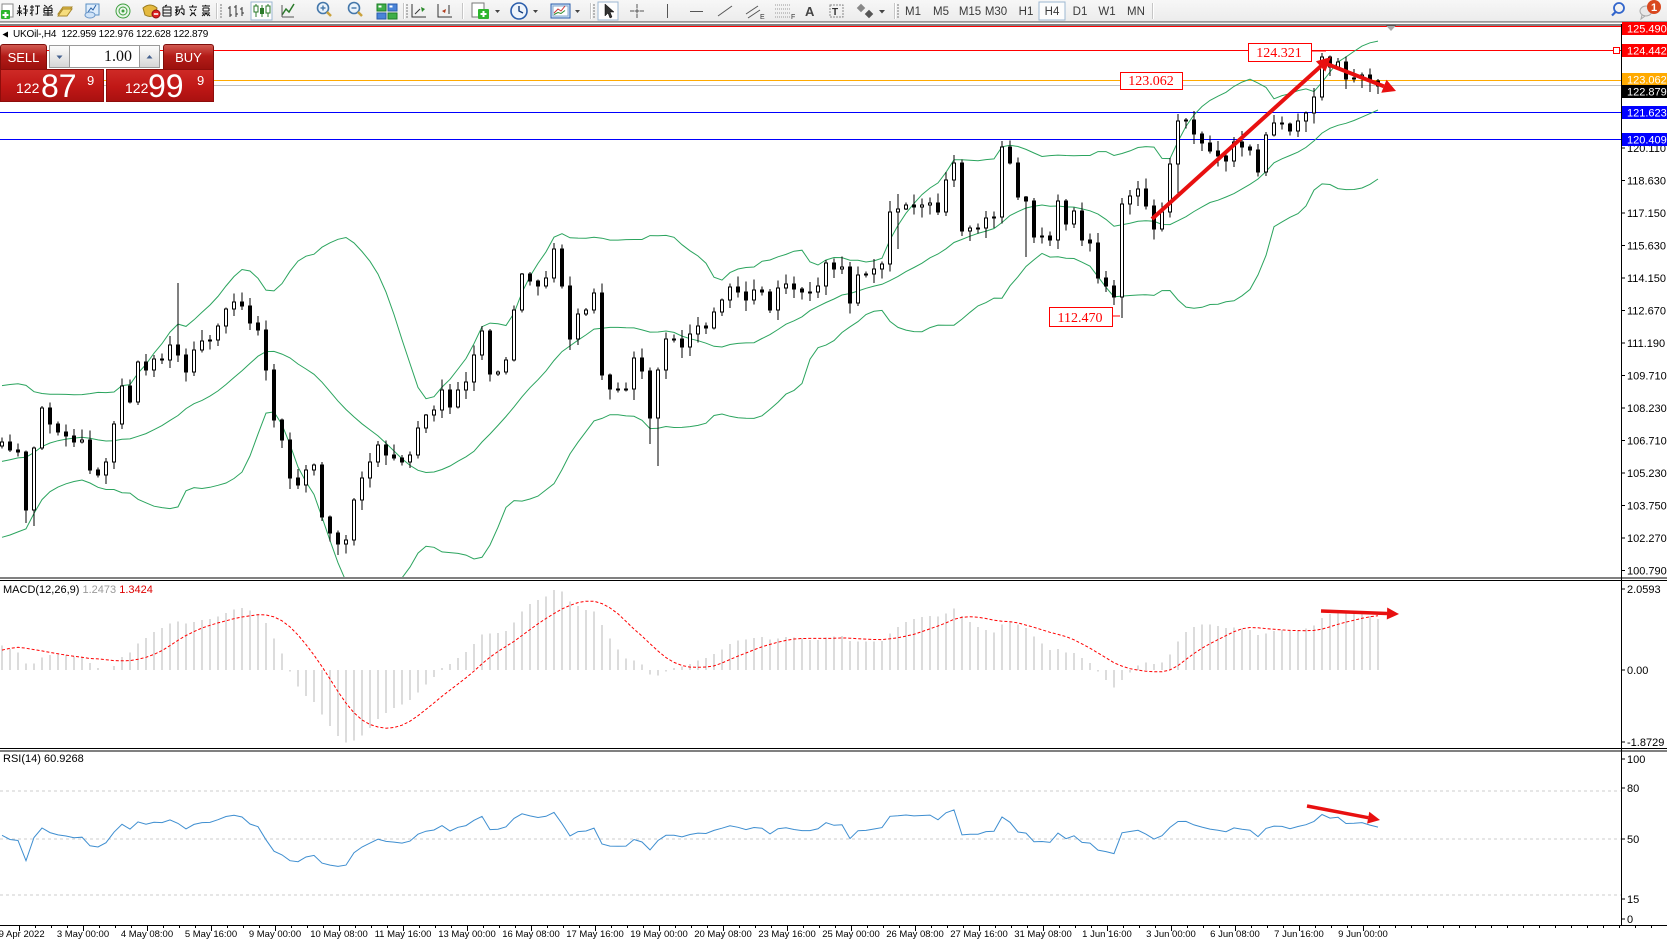 Image resolution: width=1667 pixels, height=939 pixels. Describe the element at coordinates (1647, 141) in the screenshot. I see `svg-text: 120.409` at that location.